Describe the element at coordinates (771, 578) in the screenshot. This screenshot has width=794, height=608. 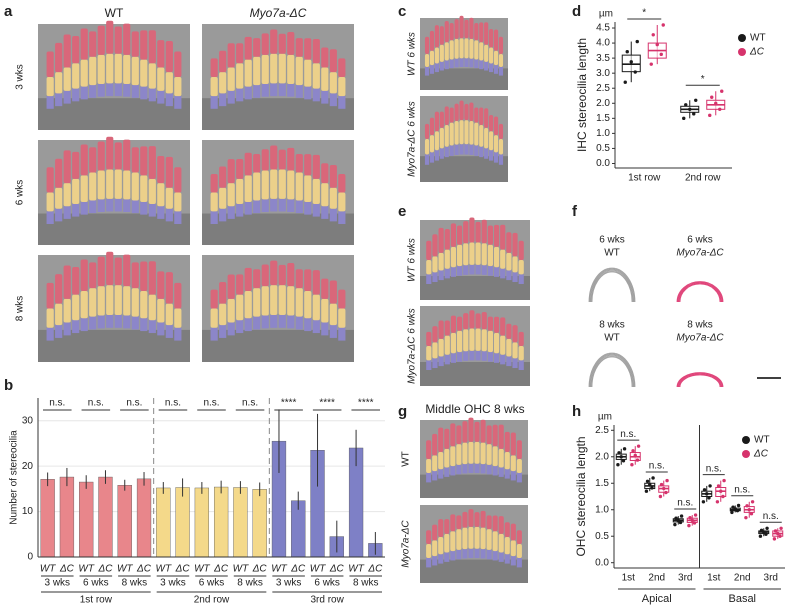
I see `x-tick-label: 3rd` at that location.